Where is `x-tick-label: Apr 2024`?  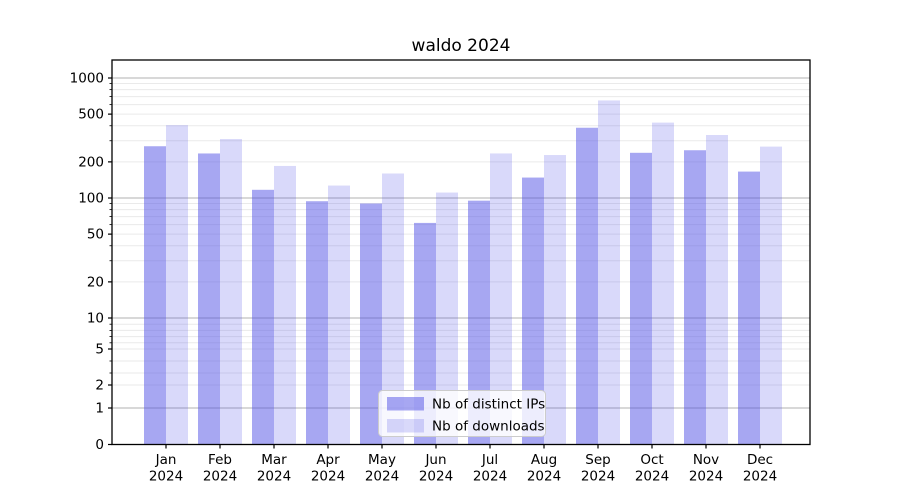
x-tick-label: Apr 2024 is located at coordinates (328, 468).